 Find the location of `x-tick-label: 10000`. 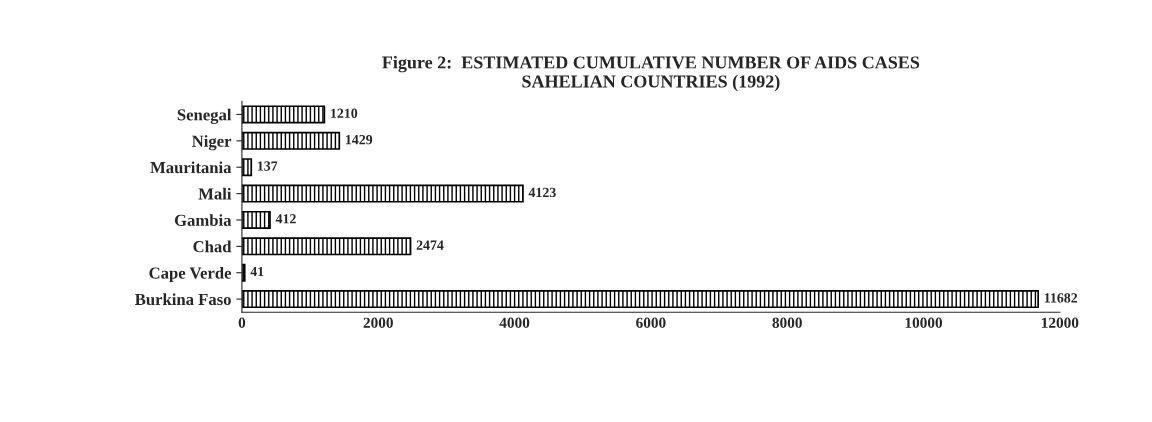

x-tick-label: 10000 is located at coordinates (924, 322).